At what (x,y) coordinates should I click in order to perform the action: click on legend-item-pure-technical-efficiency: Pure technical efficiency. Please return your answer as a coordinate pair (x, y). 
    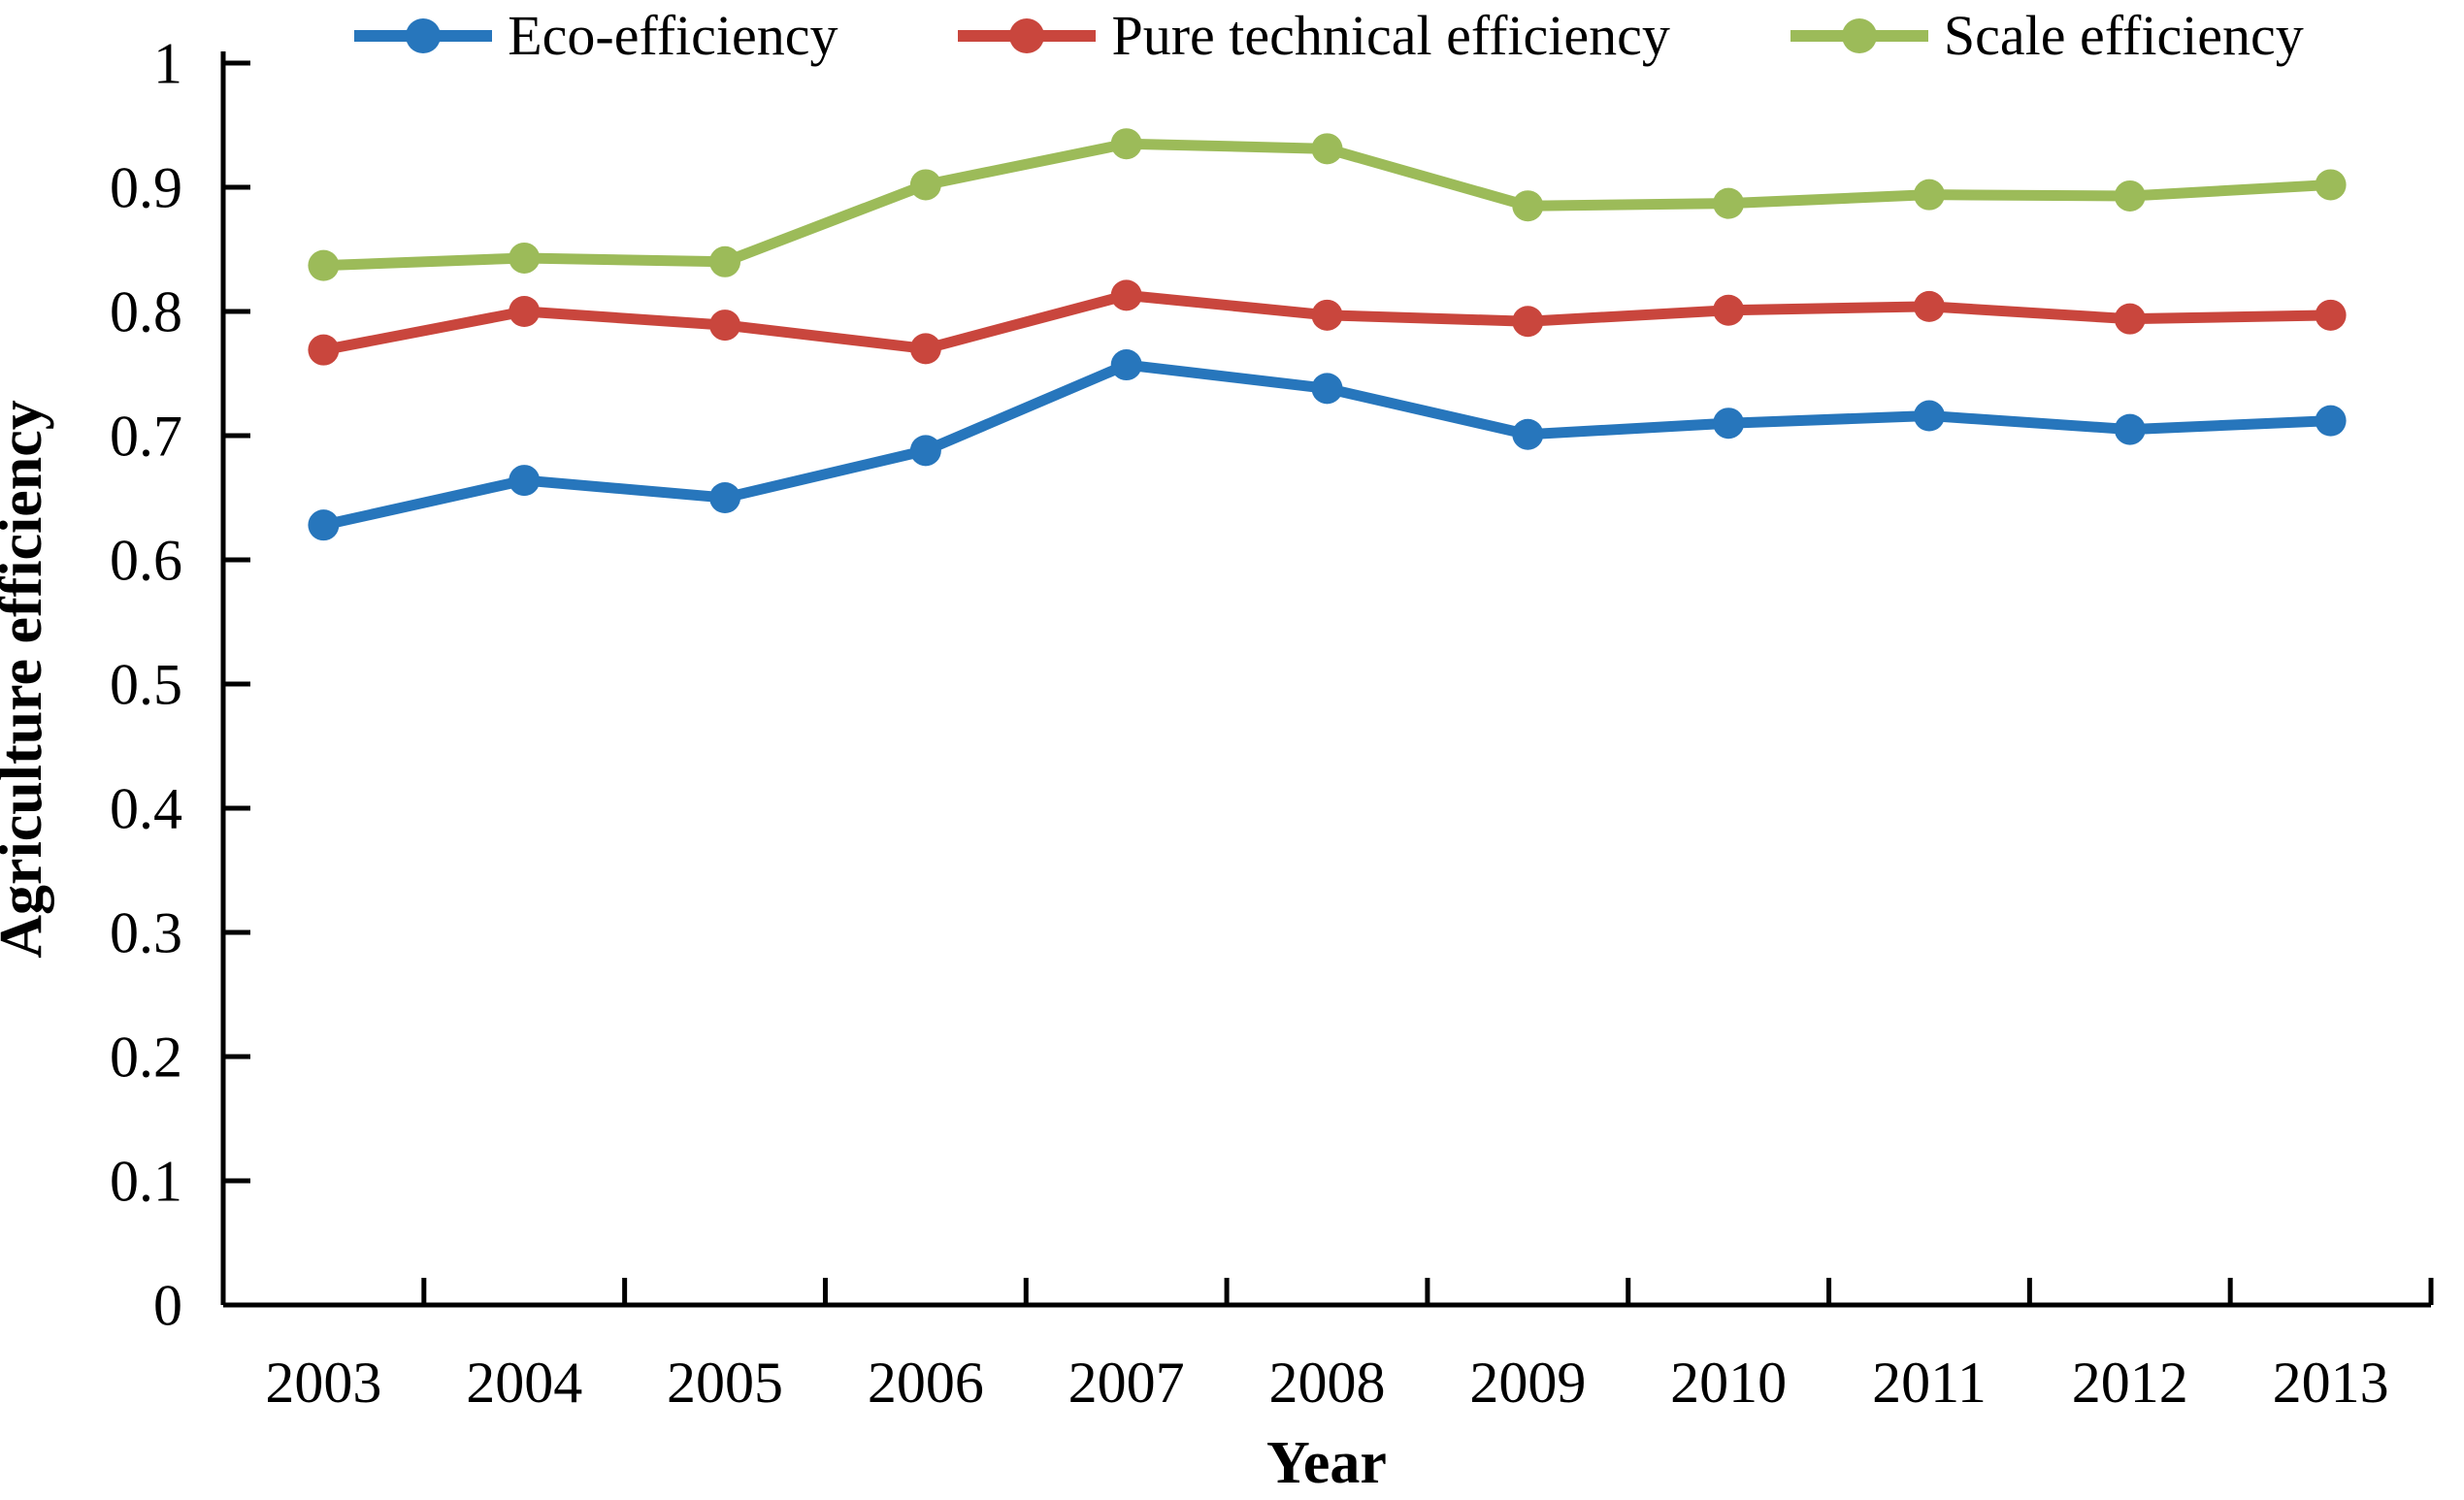
    Looking at the image, I should click on (1312, 36).